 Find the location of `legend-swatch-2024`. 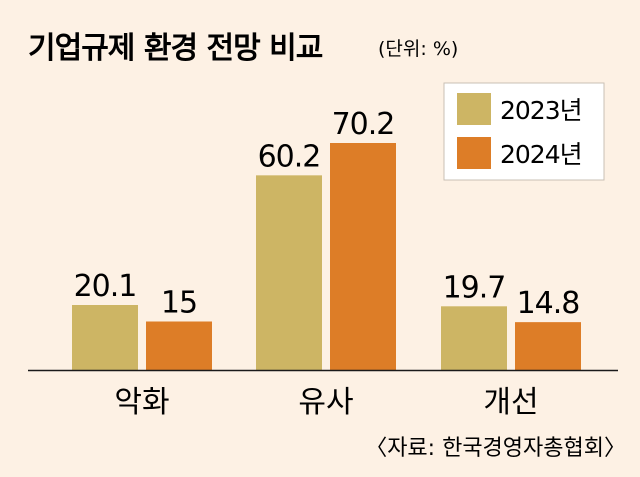

legend-swatch-2024 is located at coordinates (474, 153).